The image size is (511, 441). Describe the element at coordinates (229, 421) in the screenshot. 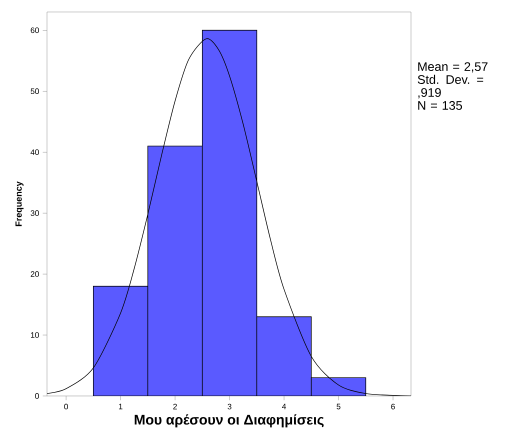

I see `x-axis-title: Μου αρέσουν οι Διαφημίσεις` at that location.